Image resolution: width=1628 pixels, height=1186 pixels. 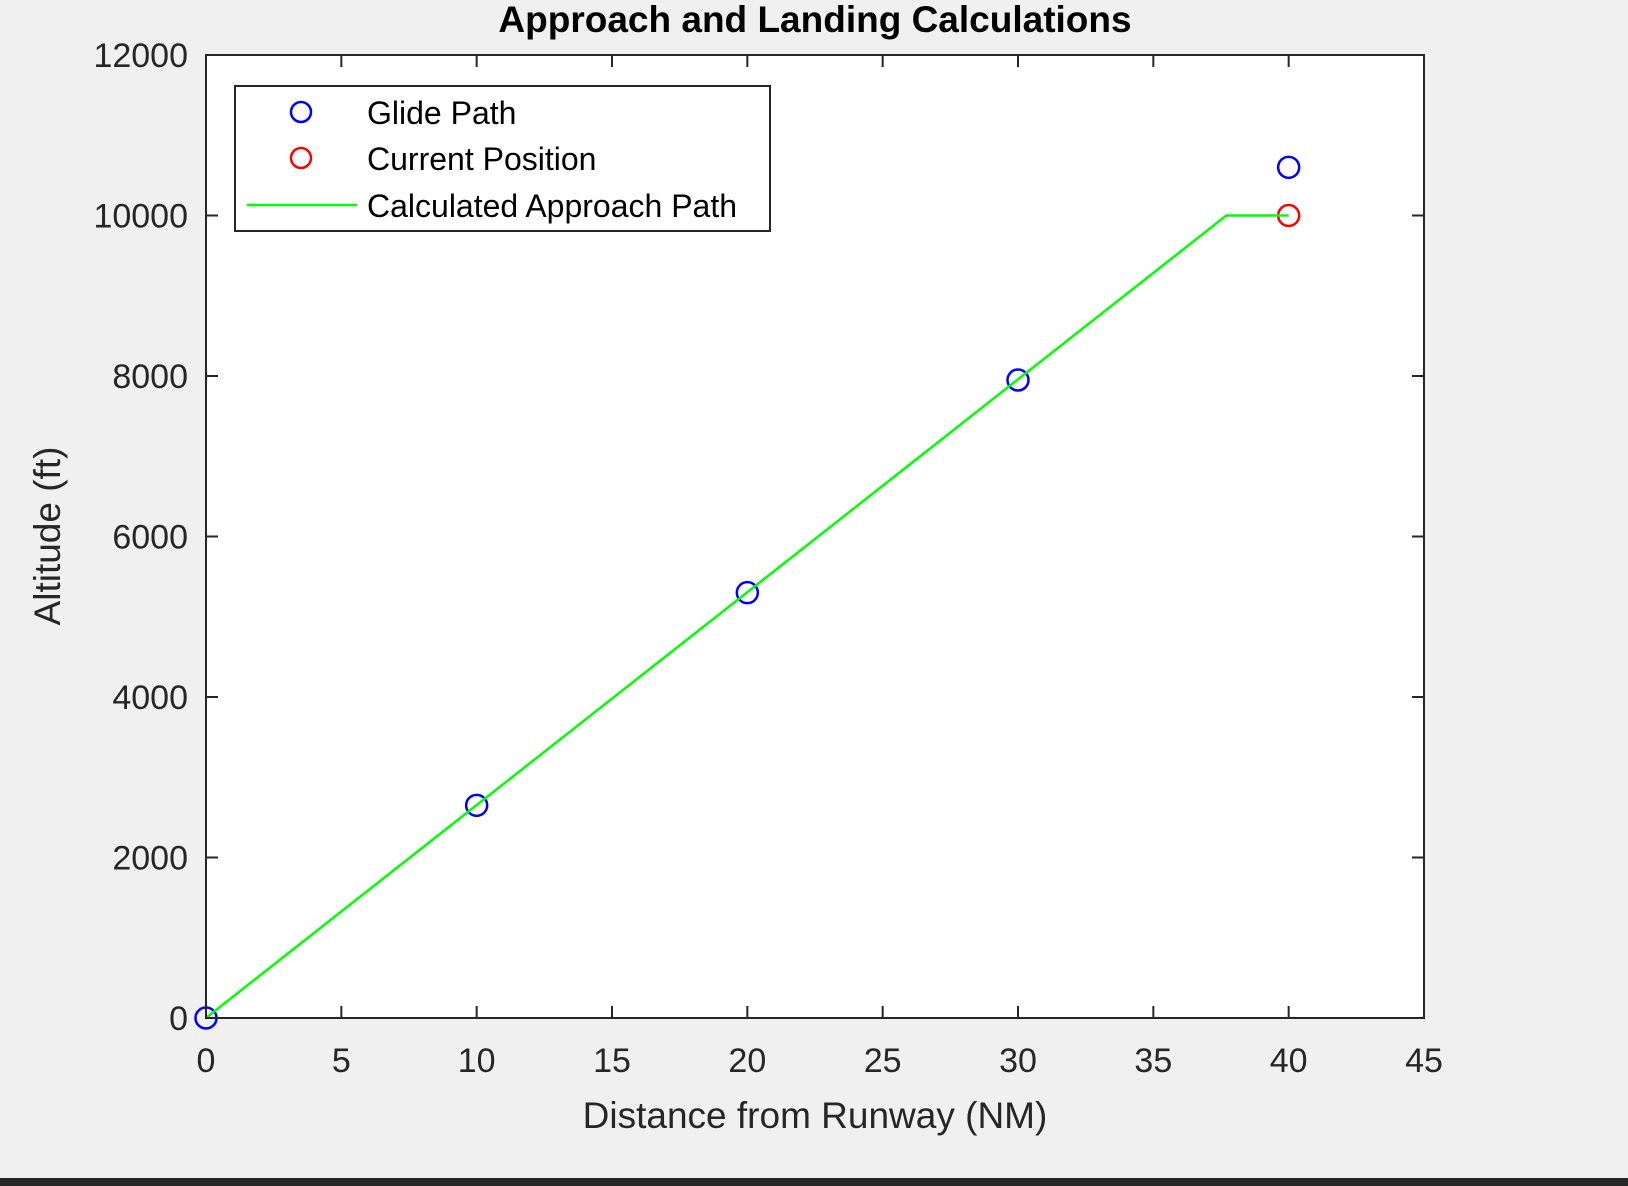 What do you see at coordinates (140, 56) in the screenshot?
I see `y-tick-label: 12000` at bounding box center [140, 56].